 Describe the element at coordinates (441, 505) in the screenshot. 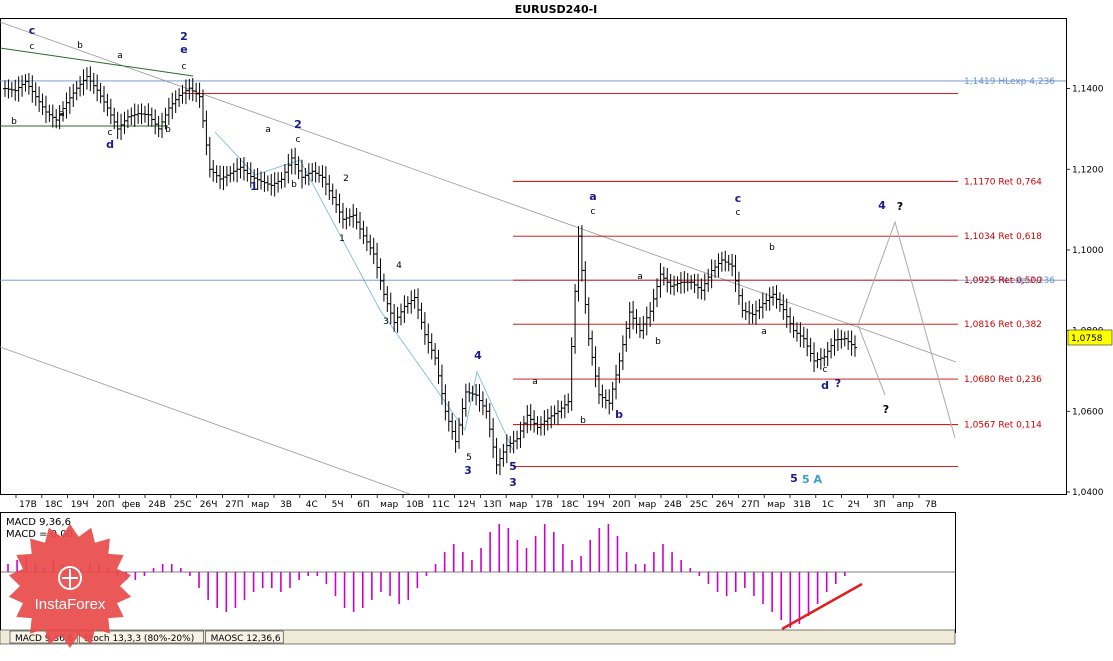

I see `x-tick-label: 11C` at that location.